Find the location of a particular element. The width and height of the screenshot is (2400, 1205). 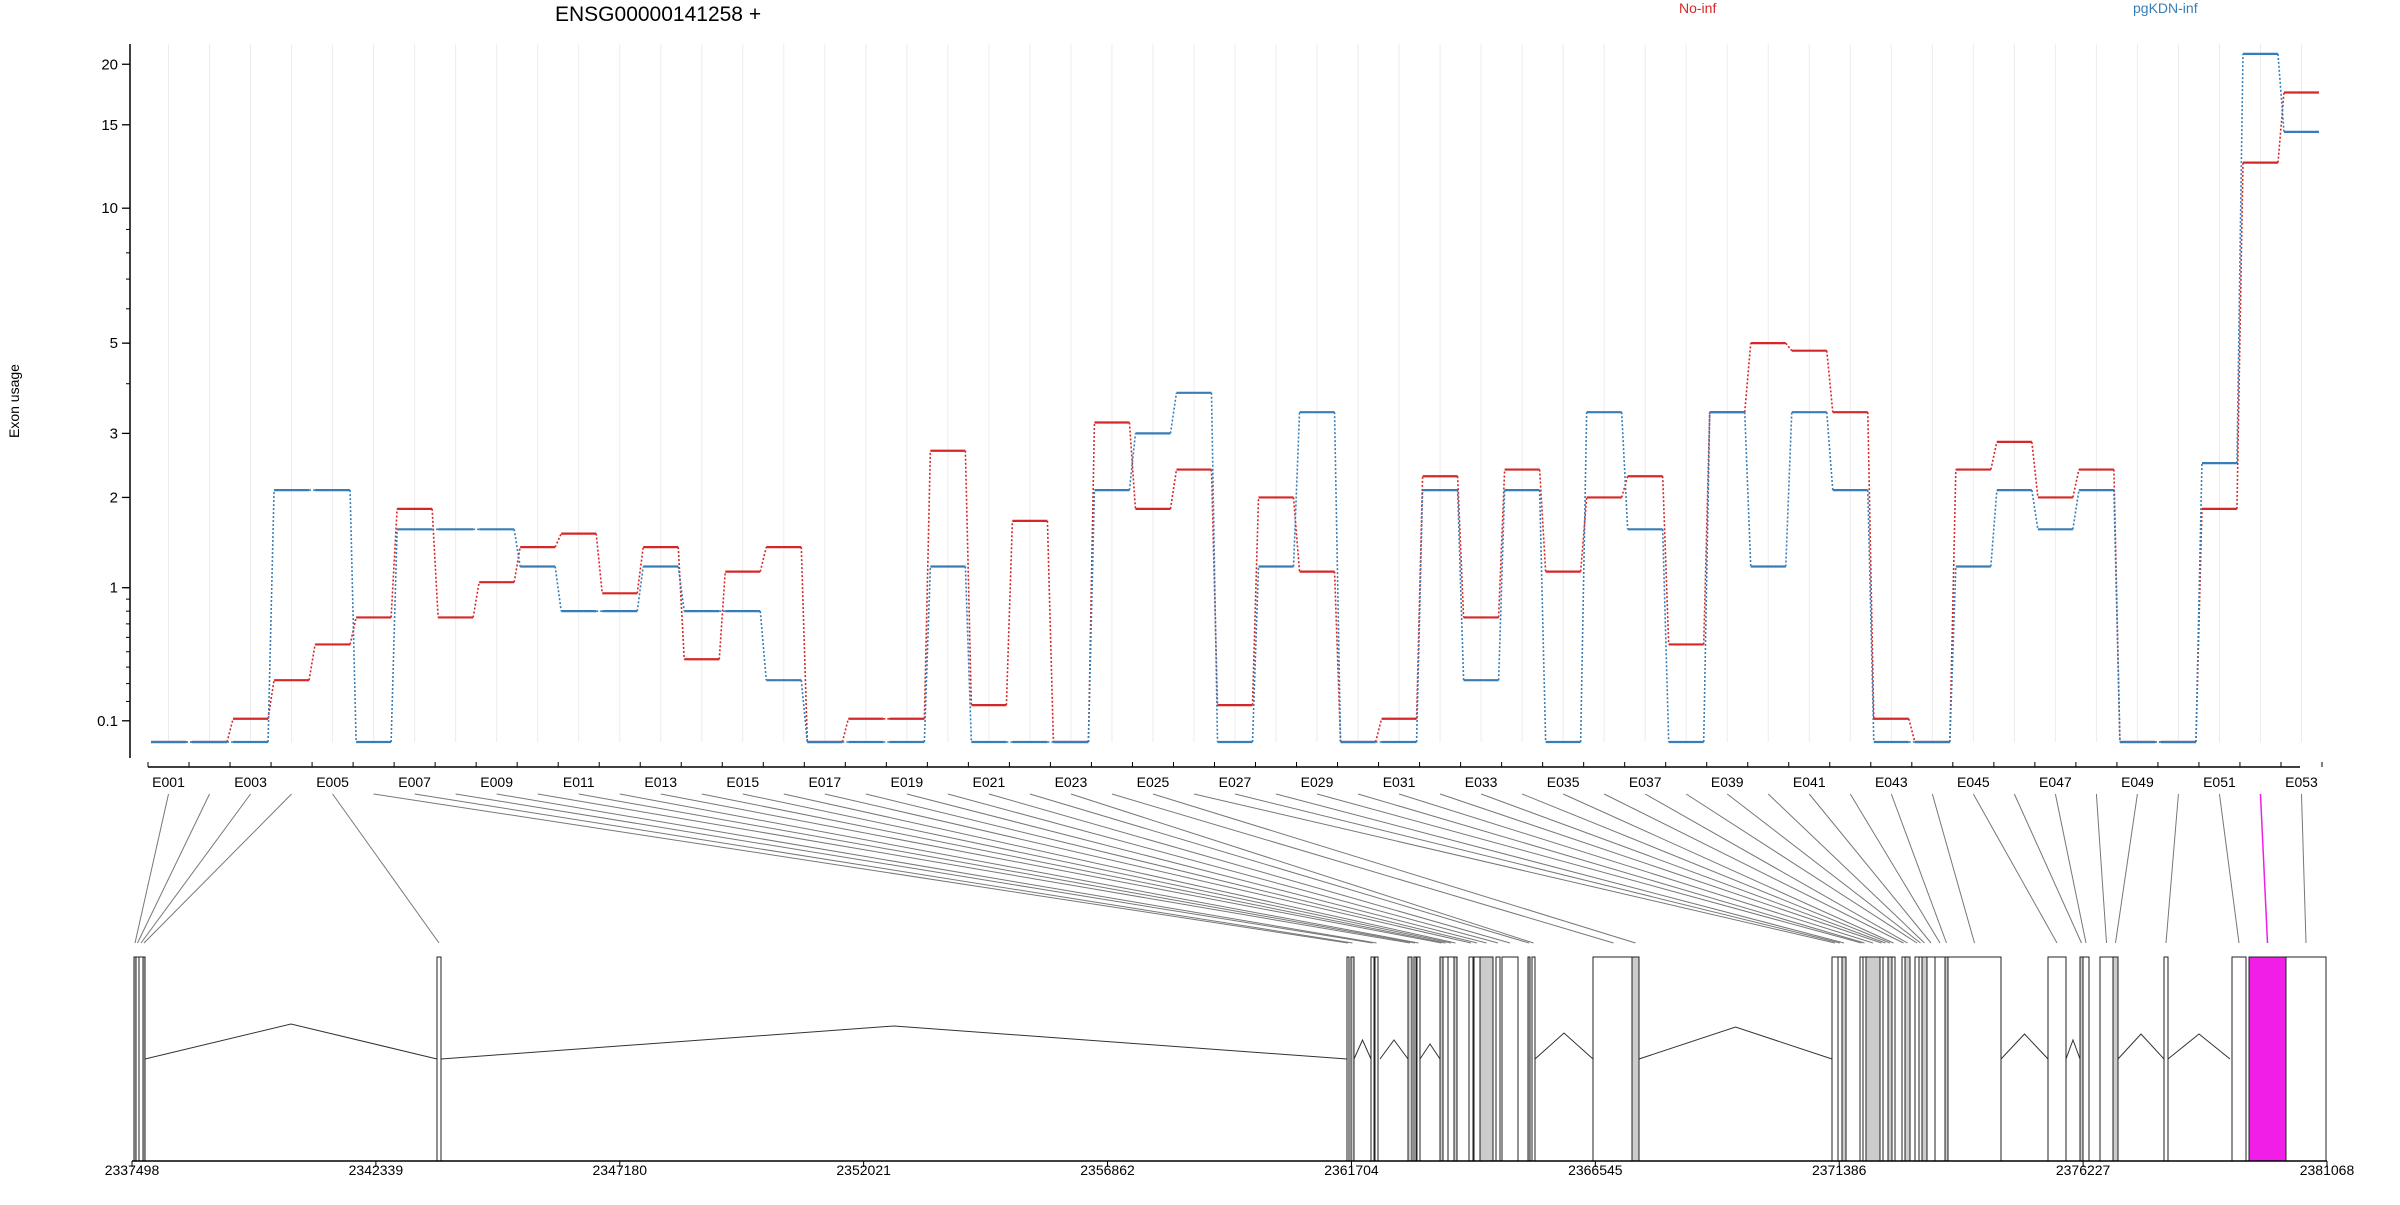

genomic-tick-label: 2337498 is located at coordinates (132, 1170).